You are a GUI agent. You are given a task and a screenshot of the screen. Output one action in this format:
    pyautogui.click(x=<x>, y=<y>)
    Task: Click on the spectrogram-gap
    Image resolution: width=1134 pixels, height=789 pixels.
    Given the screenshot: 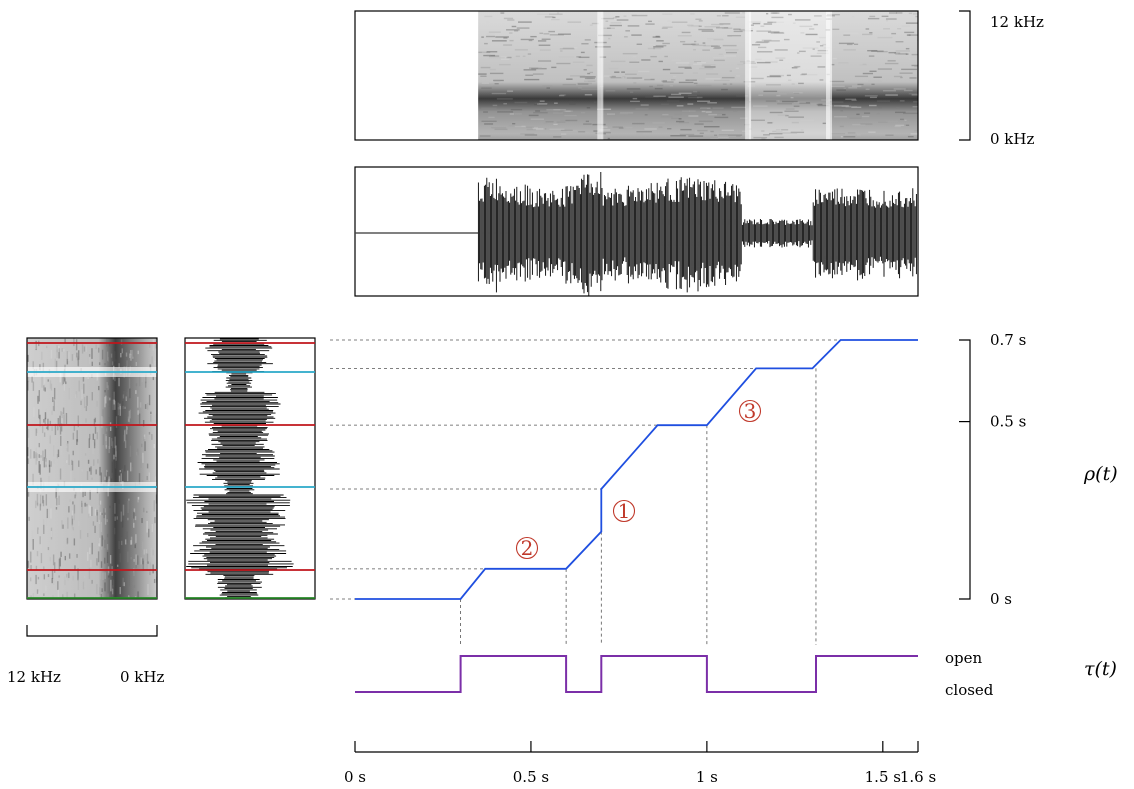 What is the action you would take?
    pyautogui.click(x=600, y=75)
    